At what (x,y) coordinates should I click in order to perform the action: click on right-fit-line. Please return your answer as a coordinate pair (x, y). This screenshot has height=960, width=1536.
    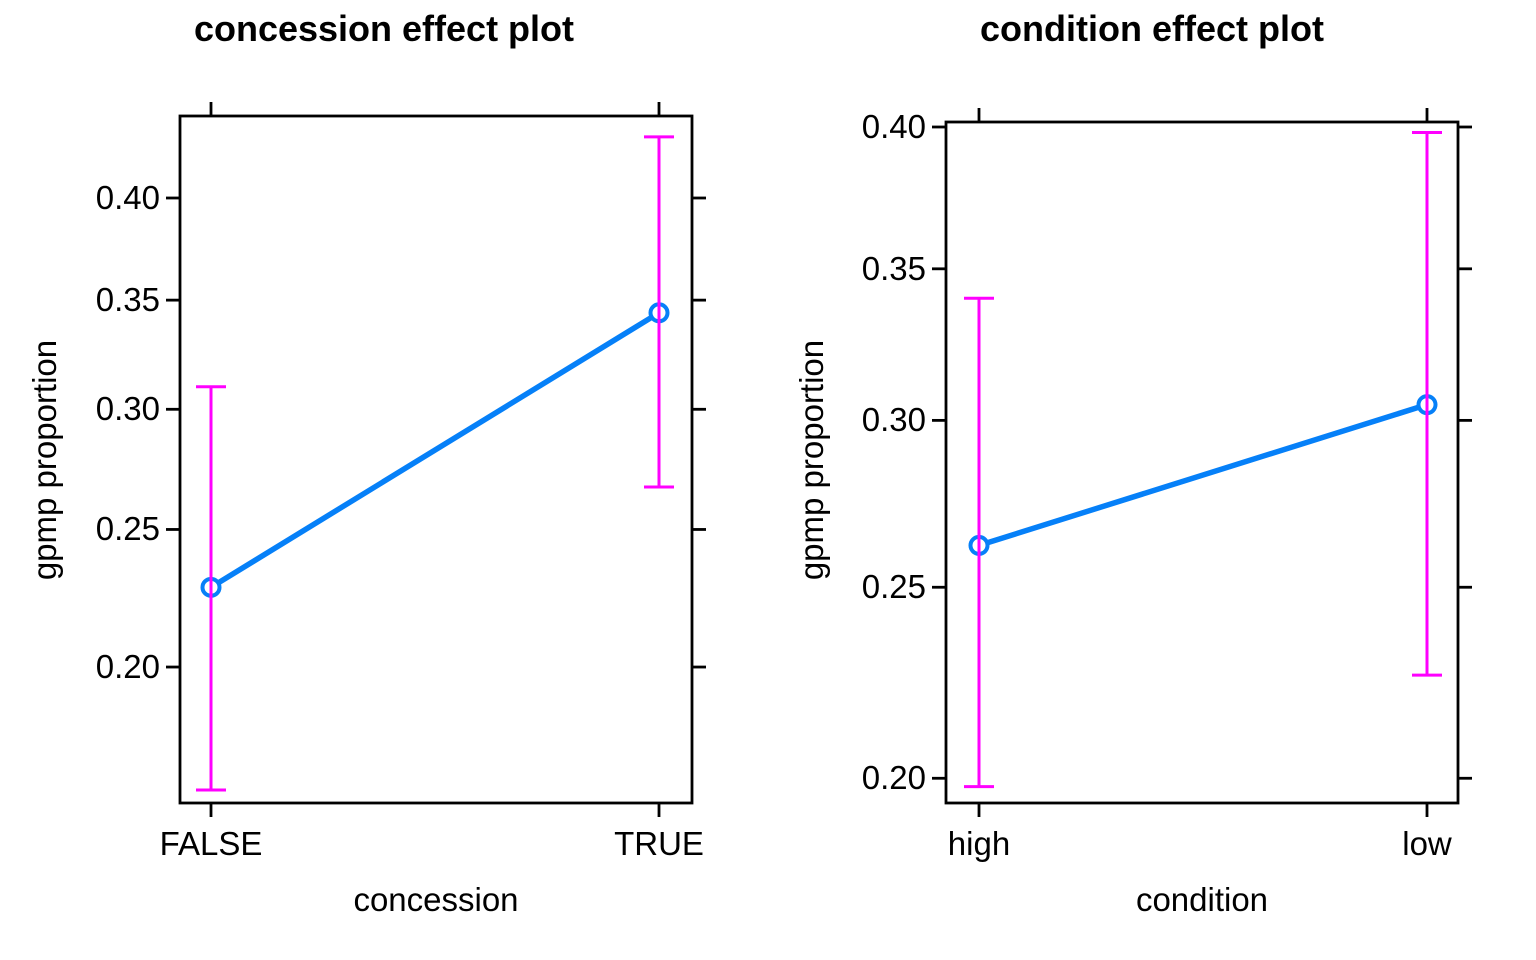
    Looking at the image, I should click on (1203, 475).